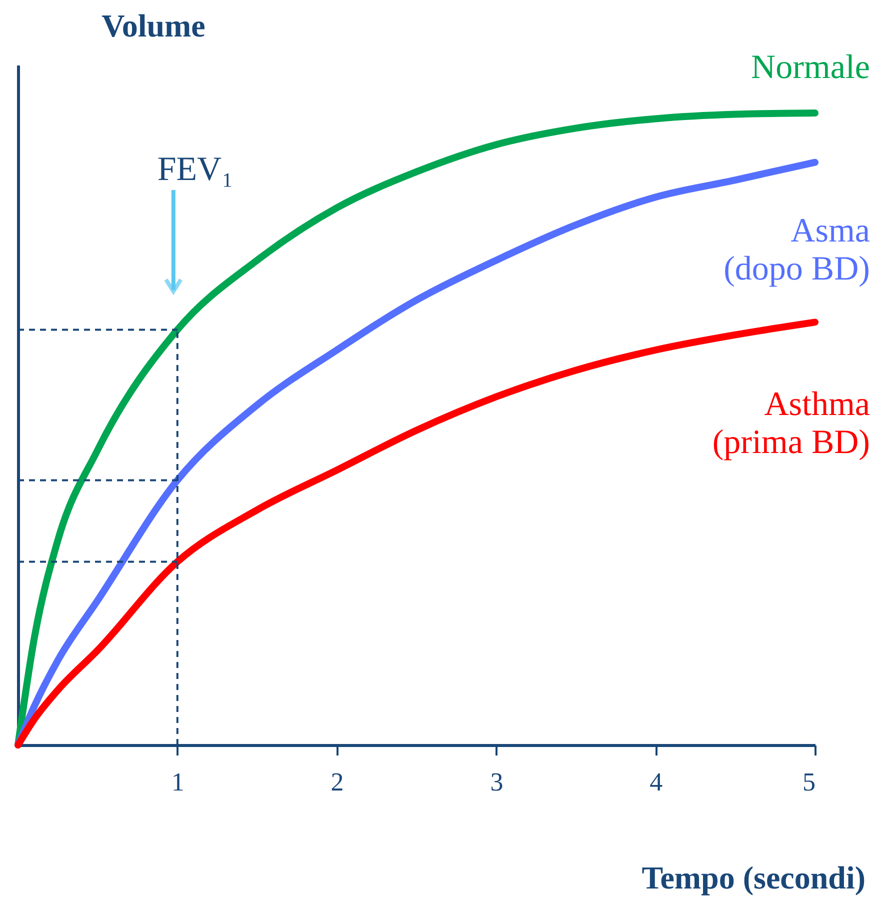 The width and height of the screenshot is (884, 904). Describe the element at coordinates (809, 782) in the screenshot. I see `x-tick-label: 5` at that location.